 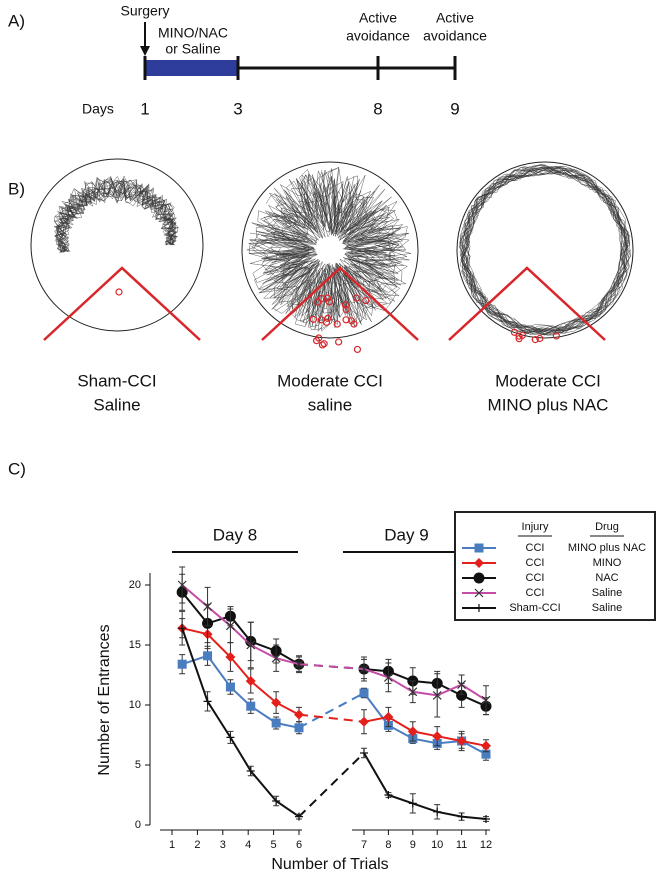 I want to click on x-tick-label: 7, so click(x=364, y=845).